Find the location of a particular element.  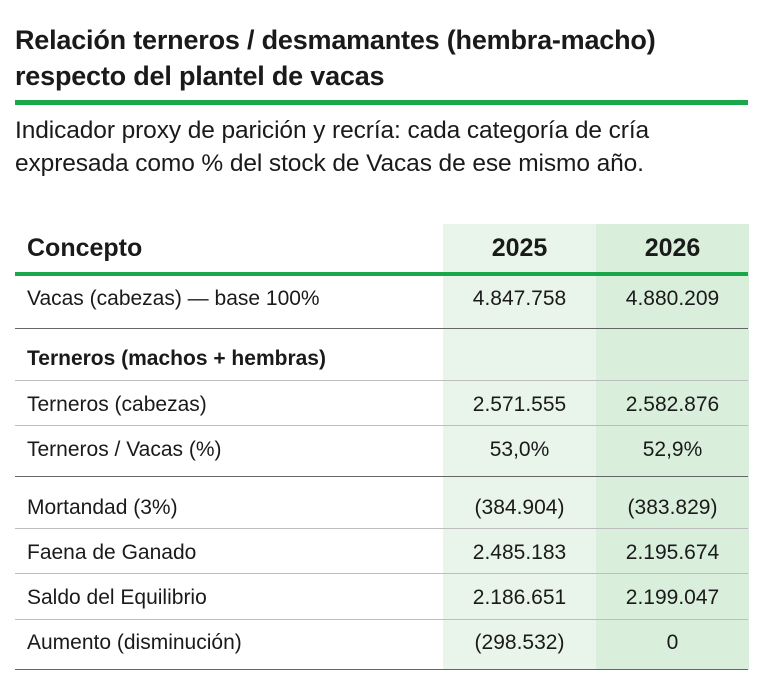

value-2025: (298.532) is located at coordinates (519, 642).